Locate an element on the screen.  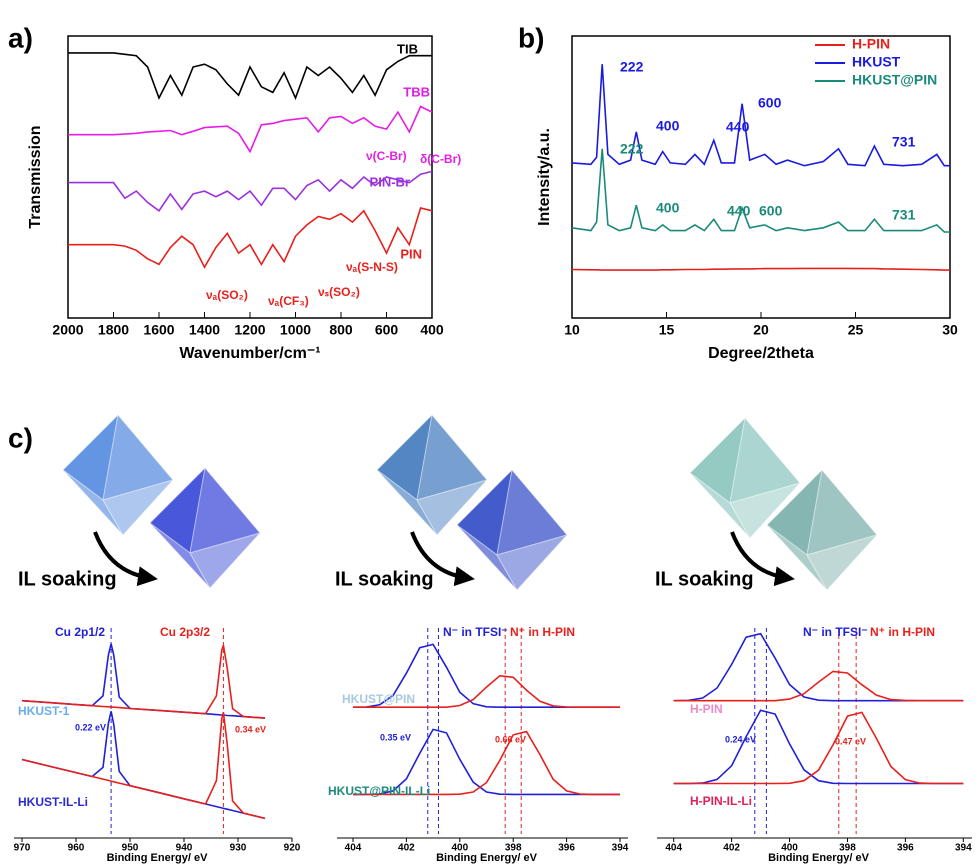
x-tick-label: 600 is located at coordinates (387, 330).